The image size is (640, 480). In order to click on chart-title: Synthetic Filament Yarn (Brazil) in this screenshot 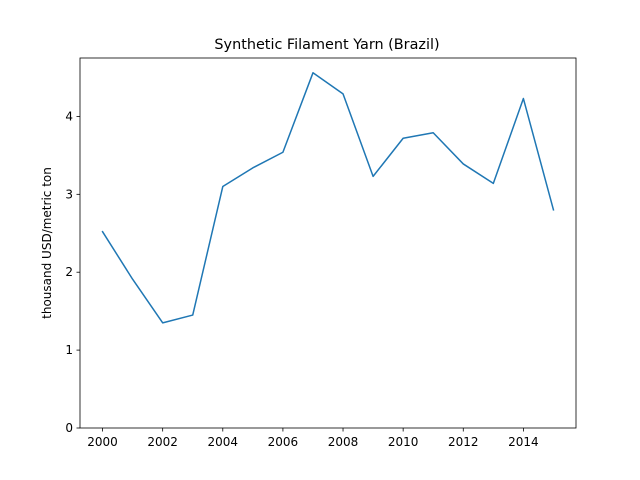, I will do `click(326, 45)`.